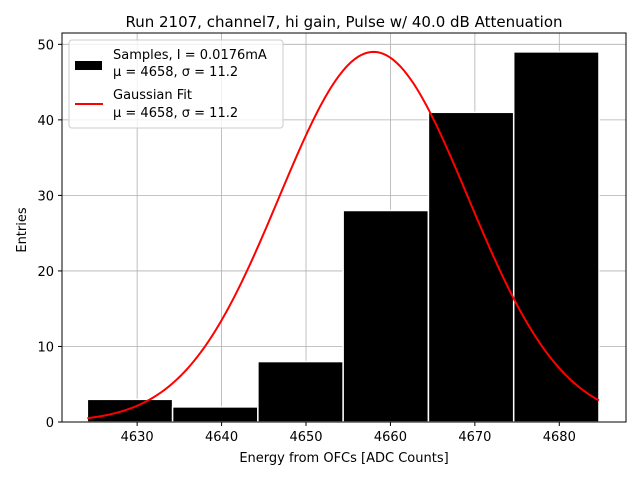 This screenshot has height=480, width=640. I want to click on y-tick-label: 50, so click(45, 45).